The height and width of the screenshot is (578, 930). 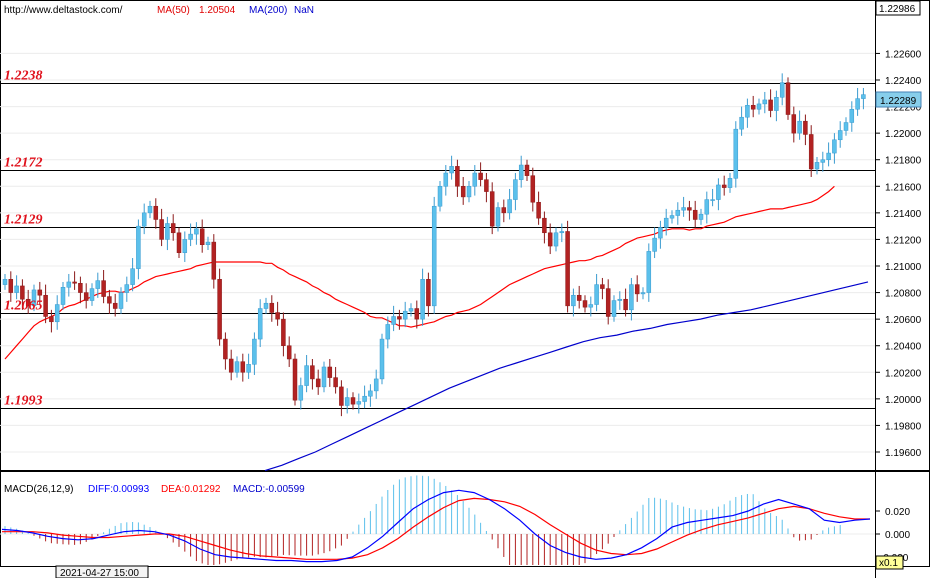 I want to click on price-tick-label: 1.20000, so click(x=903, y=400).